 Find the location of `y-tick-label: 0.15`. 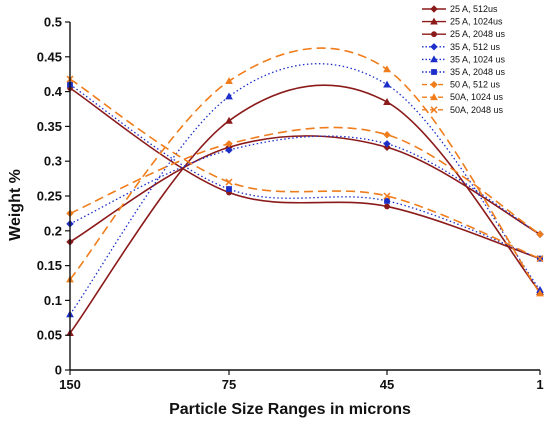

y-tick-label: 0.15 is located at coordinates (49, 265).